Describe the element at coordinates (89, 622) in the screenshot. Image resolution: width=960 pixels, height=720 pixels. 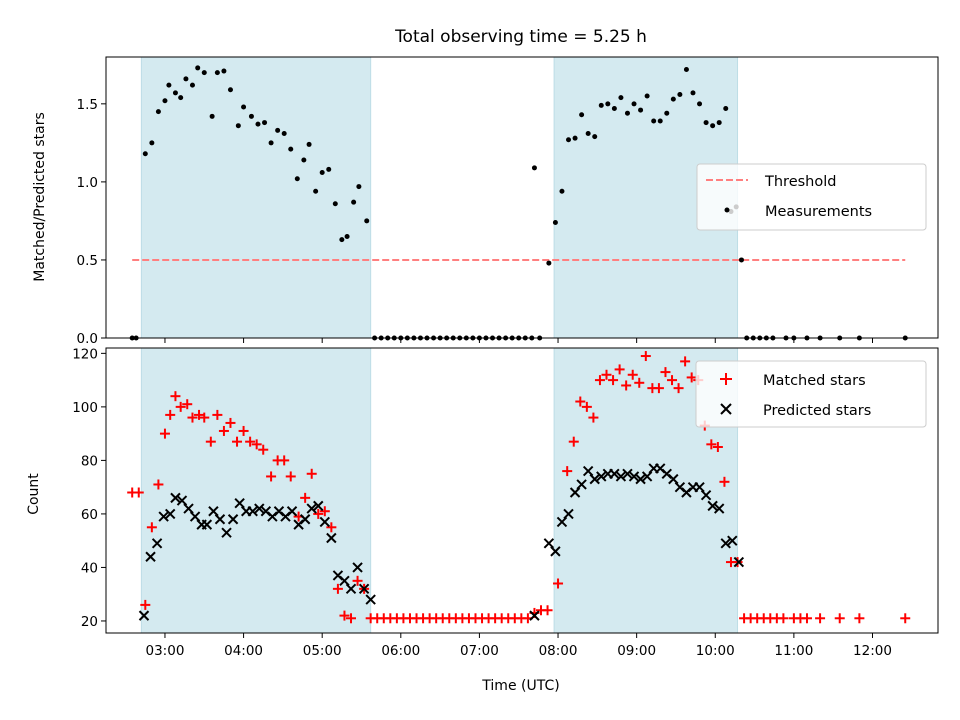
I see `y-tick-label: 20` at that location.